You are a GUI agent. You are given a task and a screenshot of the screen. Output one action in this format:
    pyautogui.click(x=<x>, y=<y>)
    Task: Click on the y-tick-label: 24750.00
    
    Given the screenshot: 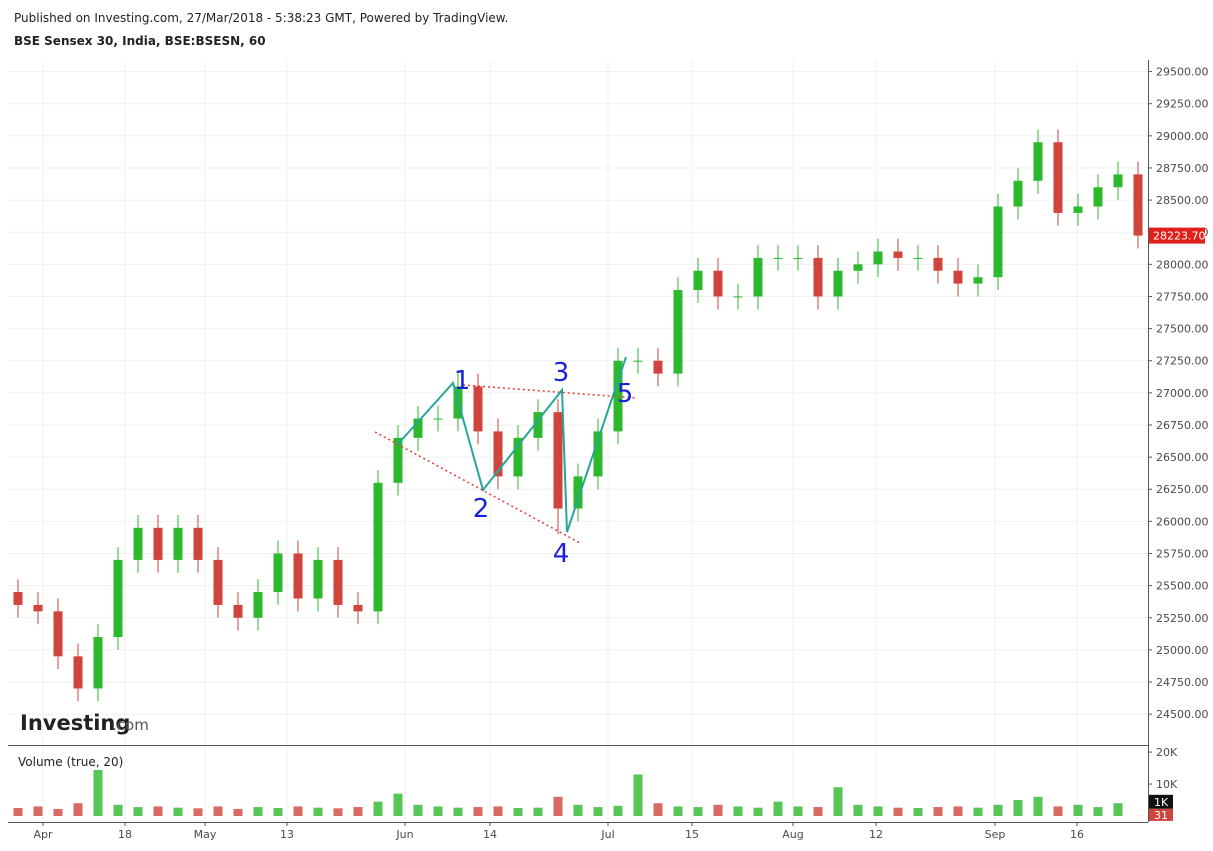 What is the action you would take?
    pyautogui.click(x=1182, y=682)
    